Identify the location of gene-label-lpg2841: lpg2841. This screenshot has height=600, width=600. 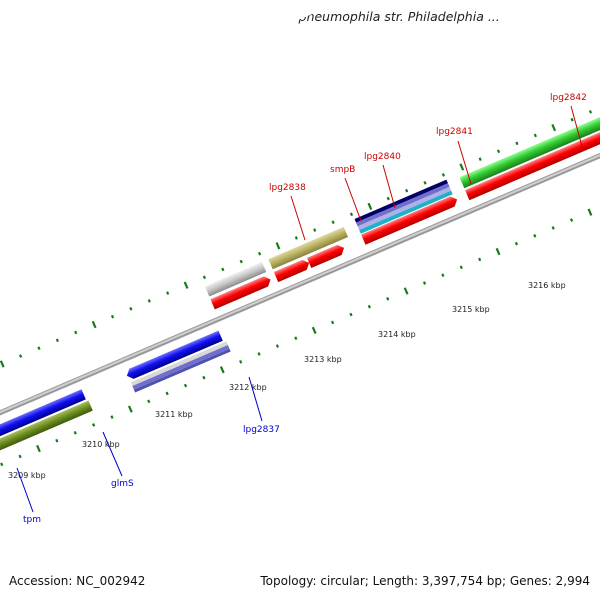
(454, 132).